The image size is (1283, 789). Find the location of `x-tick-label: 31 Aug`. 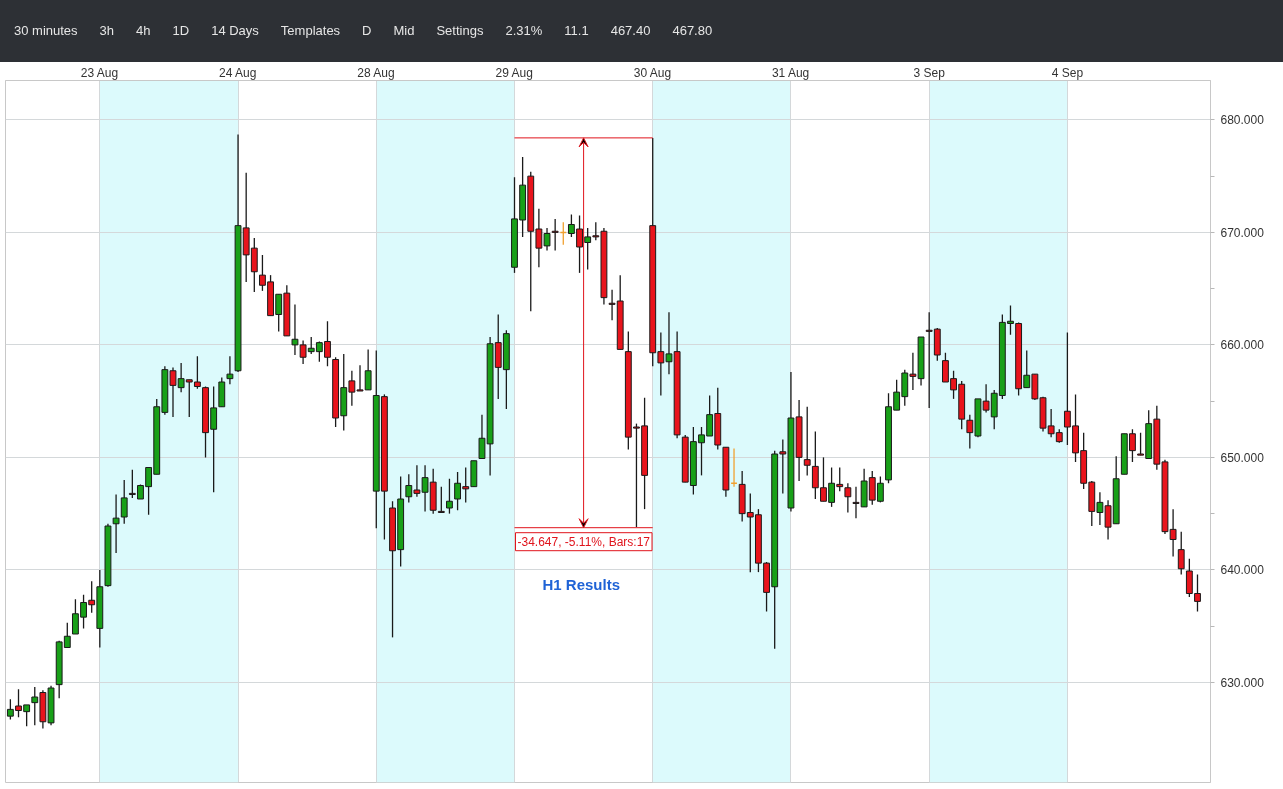

x-tick-label: 31 Aug is located at coordinates (790, 72).